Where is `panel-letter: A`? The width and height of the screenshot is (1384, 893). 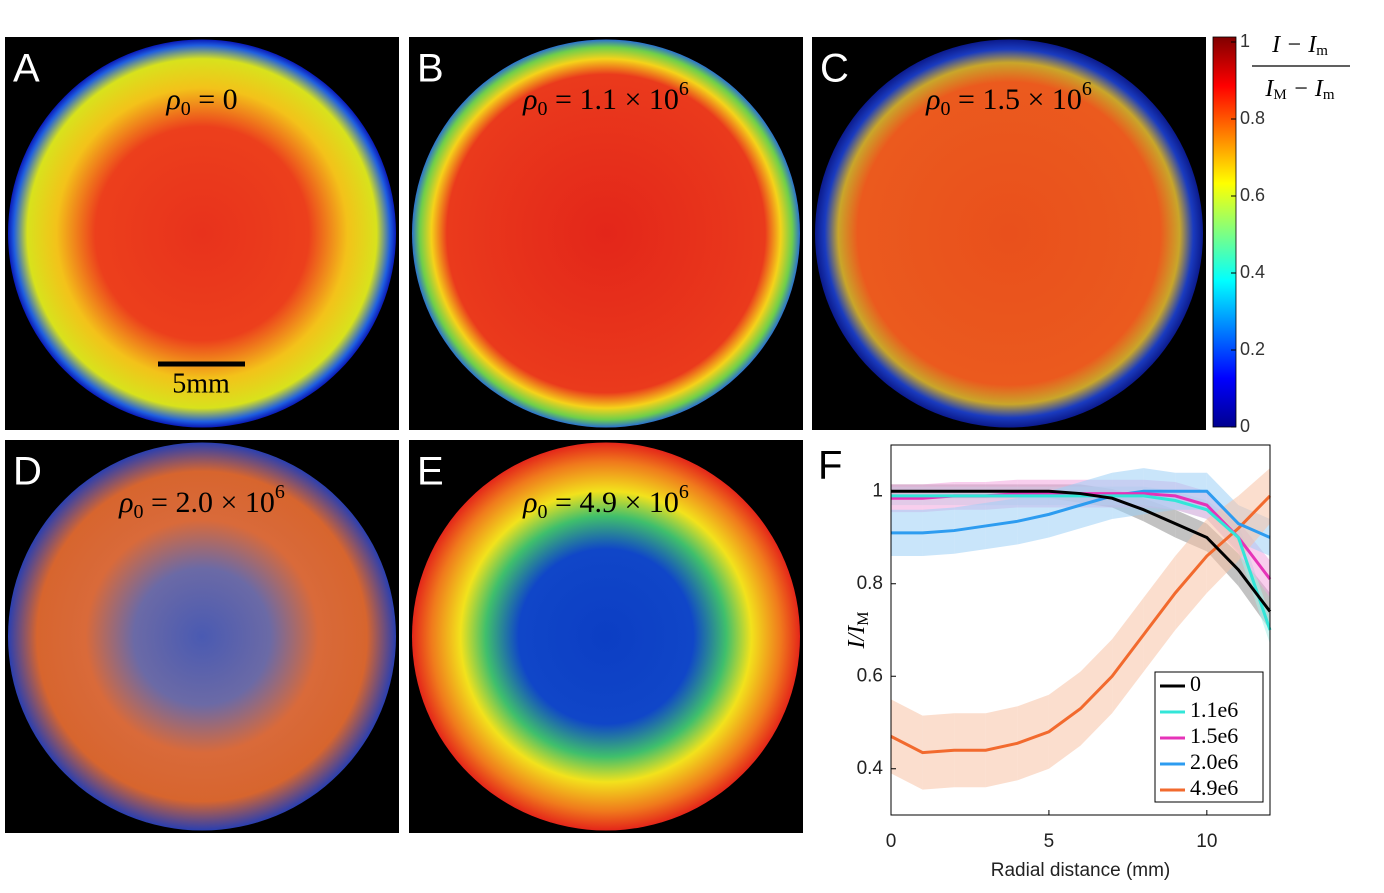 panel-letter: A is located at coordinates (26, 69).